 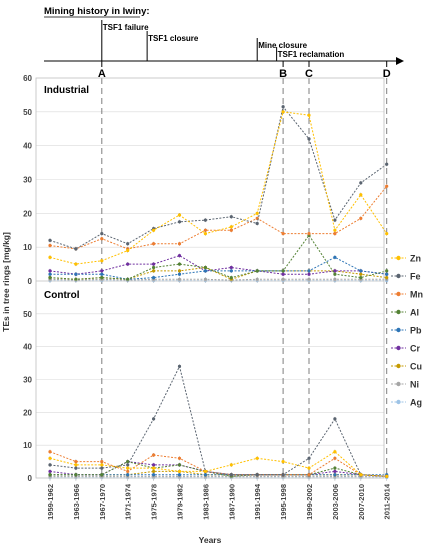 What do you see at coordinates (257, 501) in the screenshot?
I see `x-tick-label: 1991-1994` at bounding box center [257, 501].